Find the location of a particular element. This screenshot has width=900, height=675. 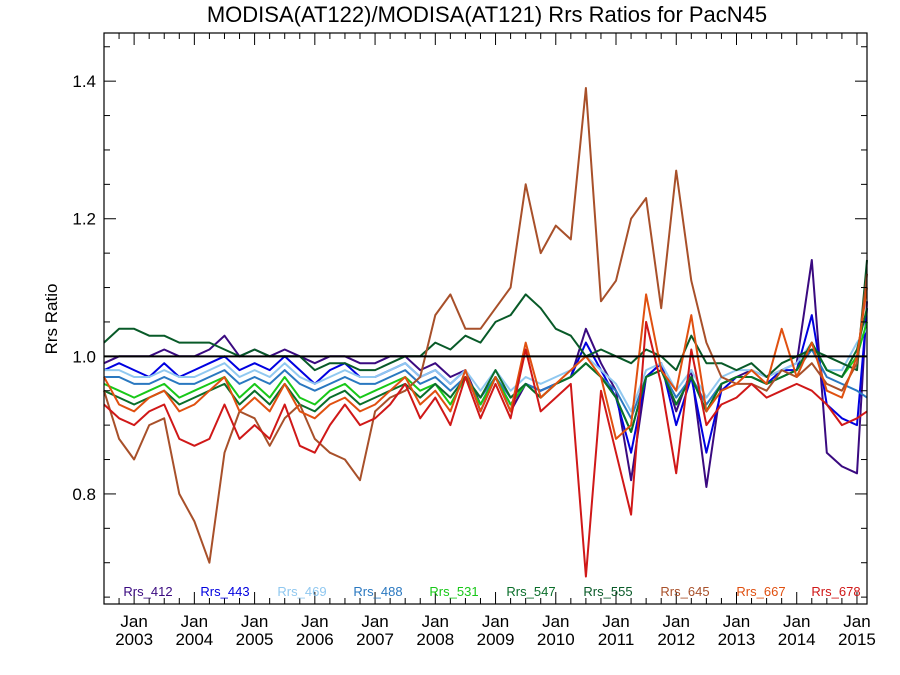

y-tick-label: 0.8 is located at coordinates (84, 494).